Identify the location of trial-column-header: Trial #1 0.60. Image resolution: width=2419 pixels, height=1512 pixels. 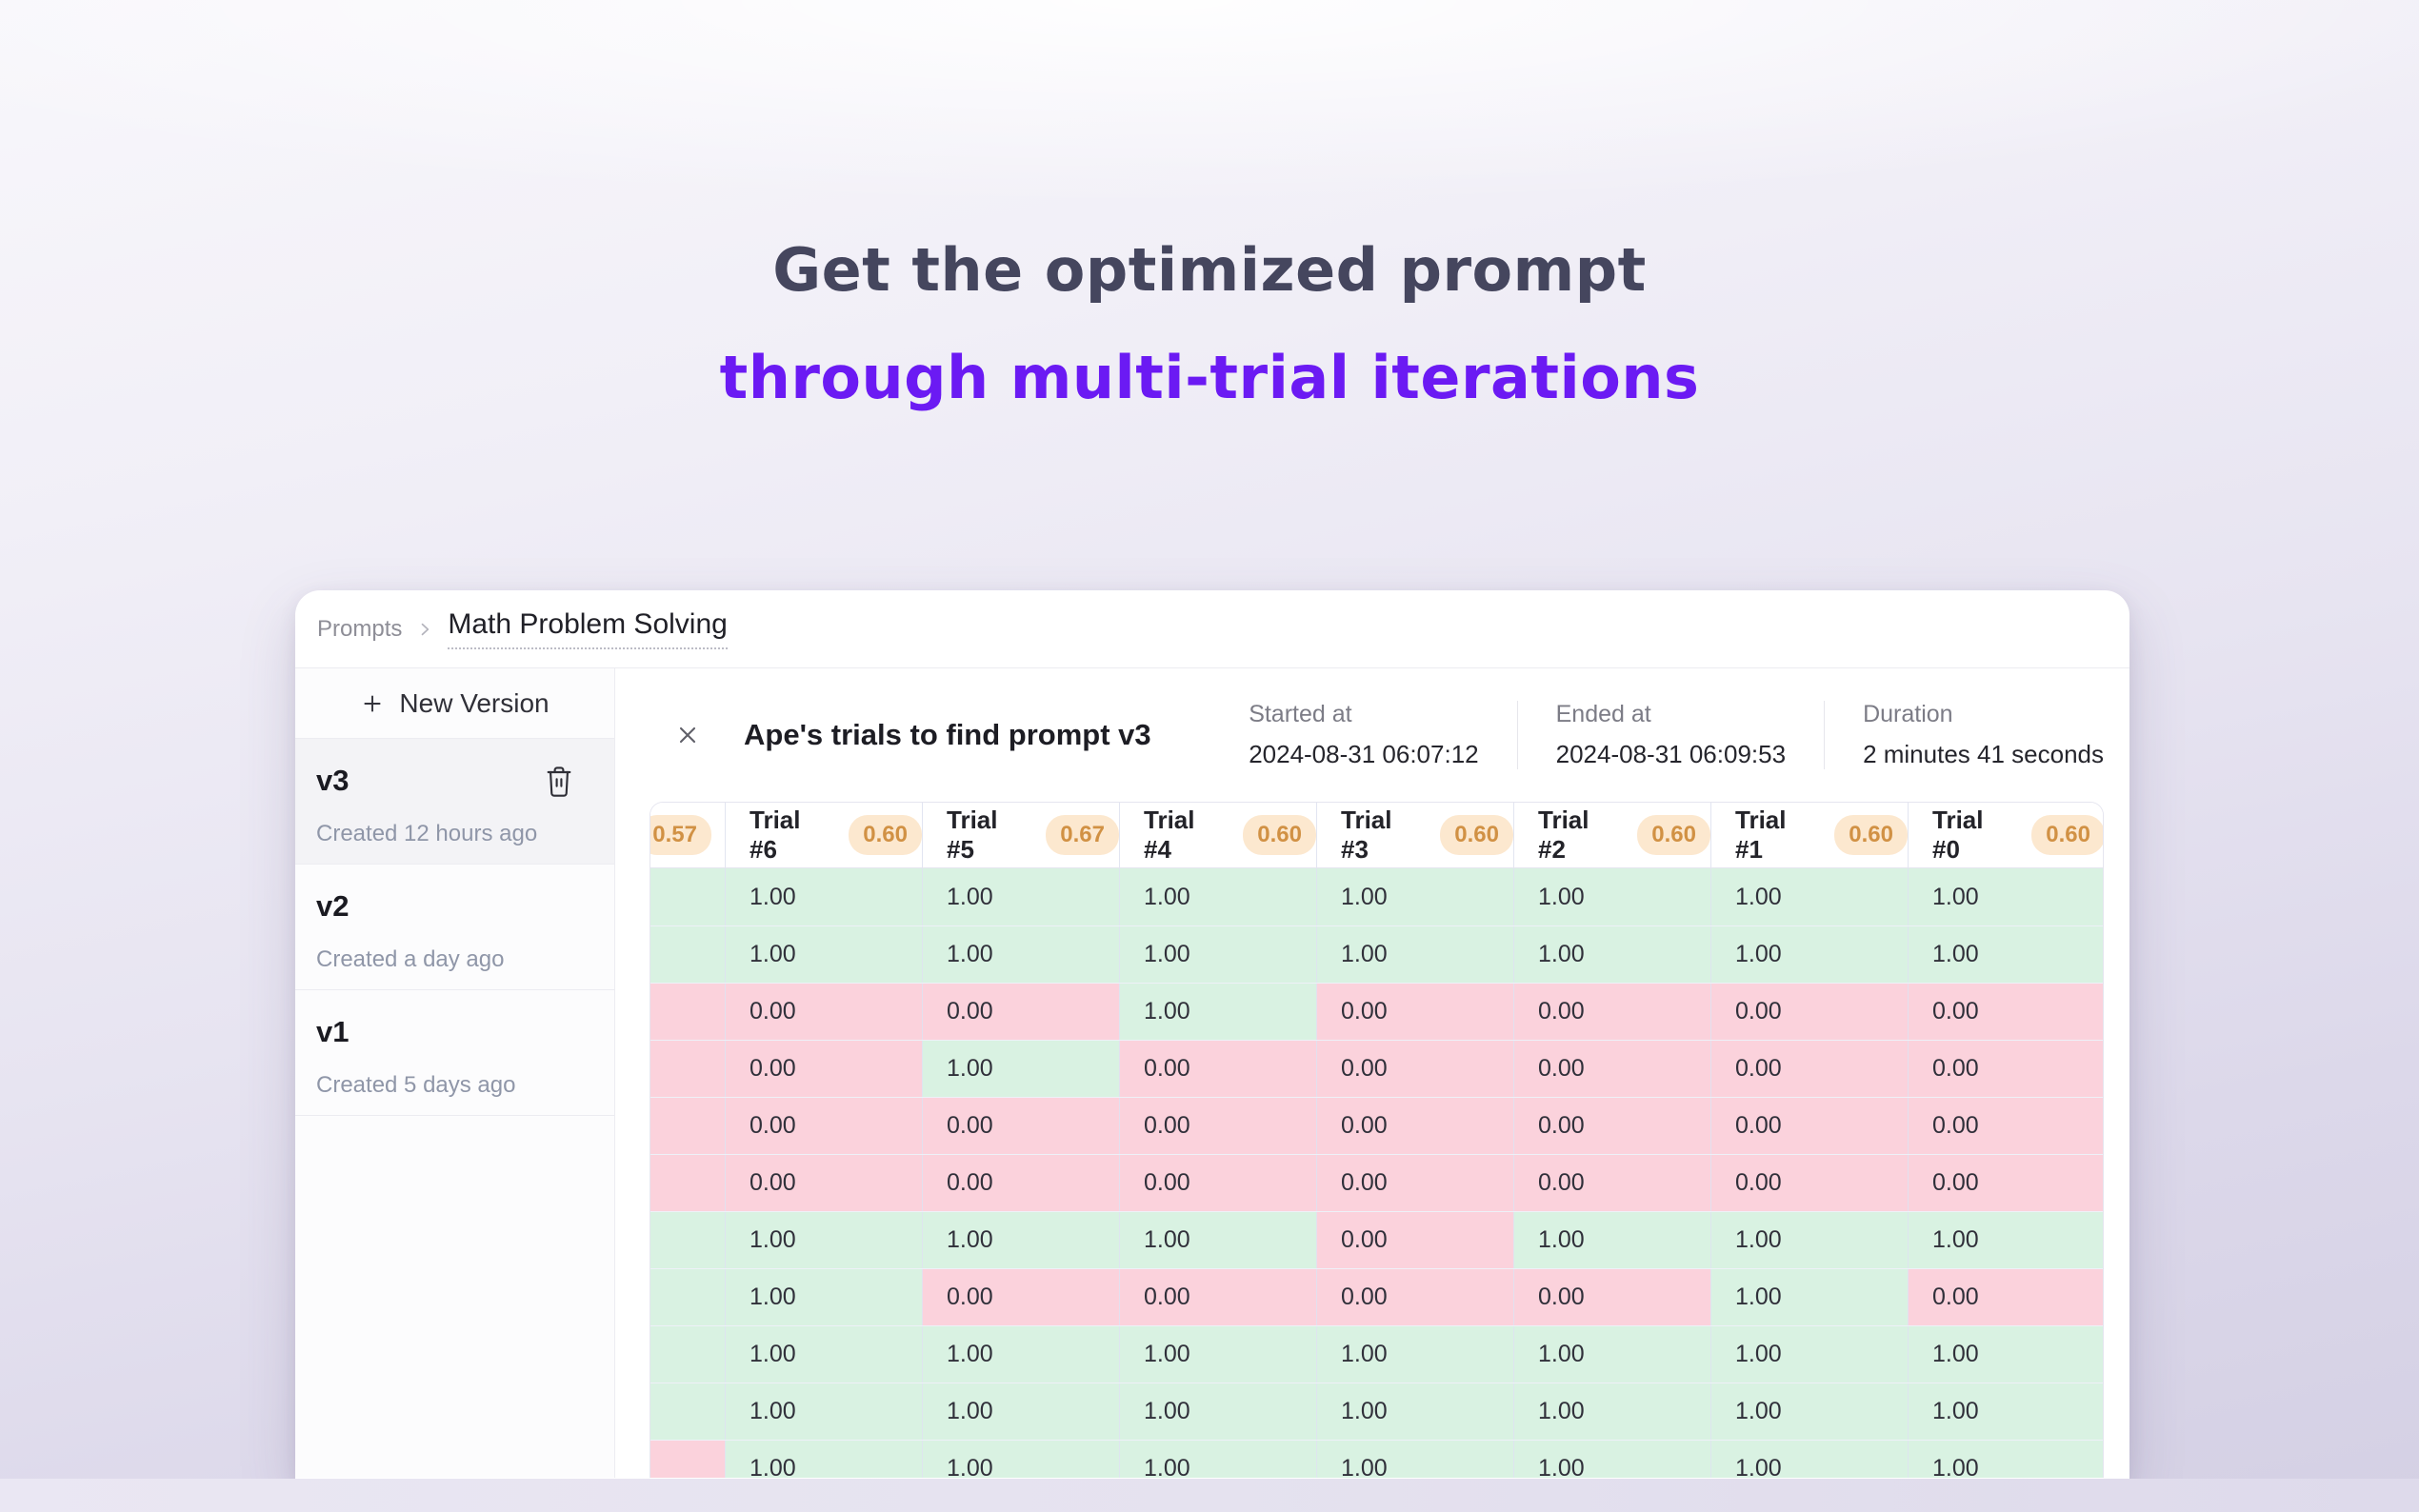
(1809, 835).